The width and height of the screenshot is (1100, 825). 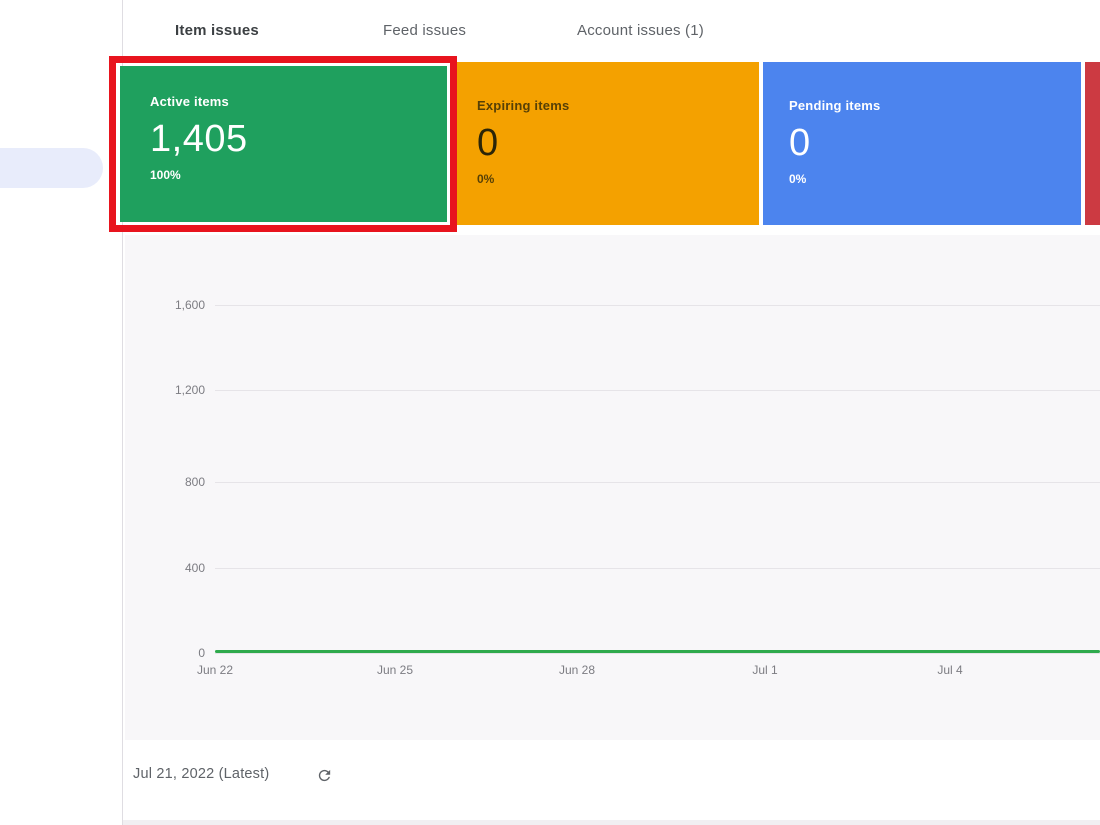 What do you see at coordinates (165, 175) in the screenshot?
I see `card-active-items-percent: 100%` at bounding box center [165, 175].